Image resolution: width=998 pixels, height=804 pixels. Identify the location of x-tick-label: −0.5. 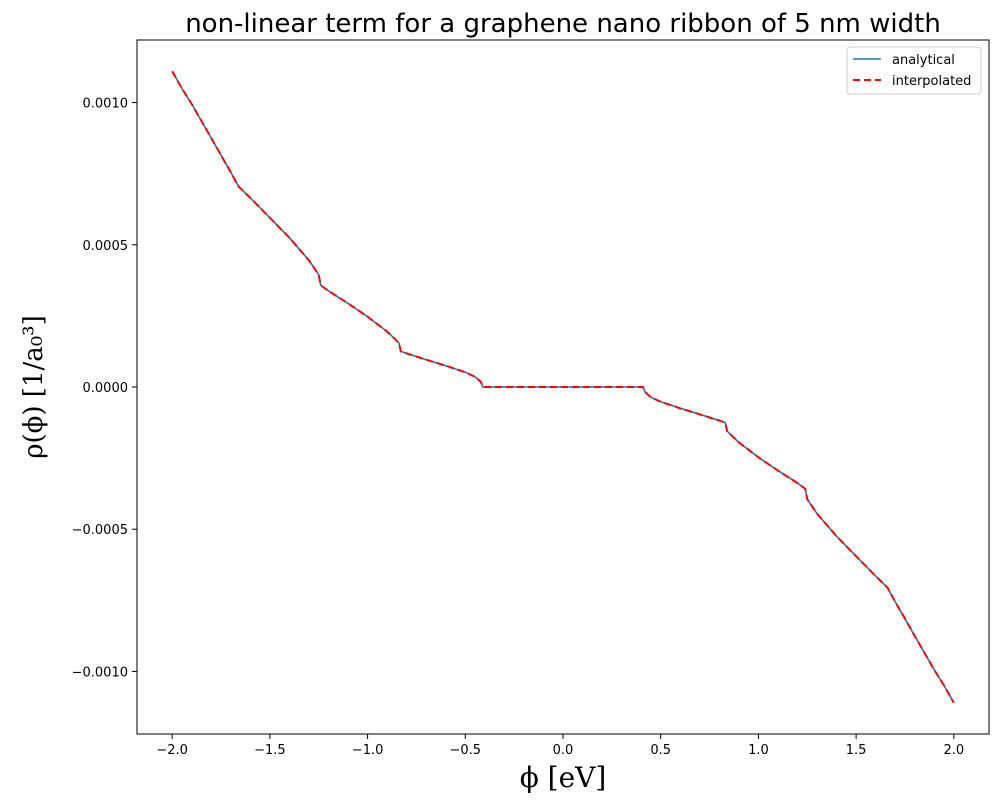
(466, 750).